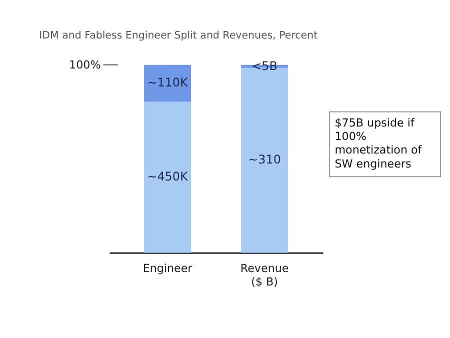 Image resolution: width=450 pixels, height=338 pixels. Describe the element at coordinates (167, 268) in the screenshot. I see `x-tick-label: Engineer` at that location.